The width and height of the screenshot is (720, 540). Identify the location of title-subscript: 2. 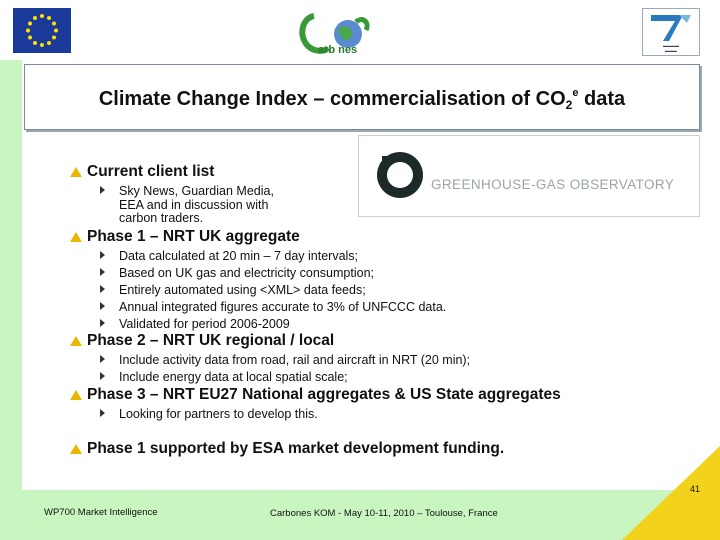
(569, 105).